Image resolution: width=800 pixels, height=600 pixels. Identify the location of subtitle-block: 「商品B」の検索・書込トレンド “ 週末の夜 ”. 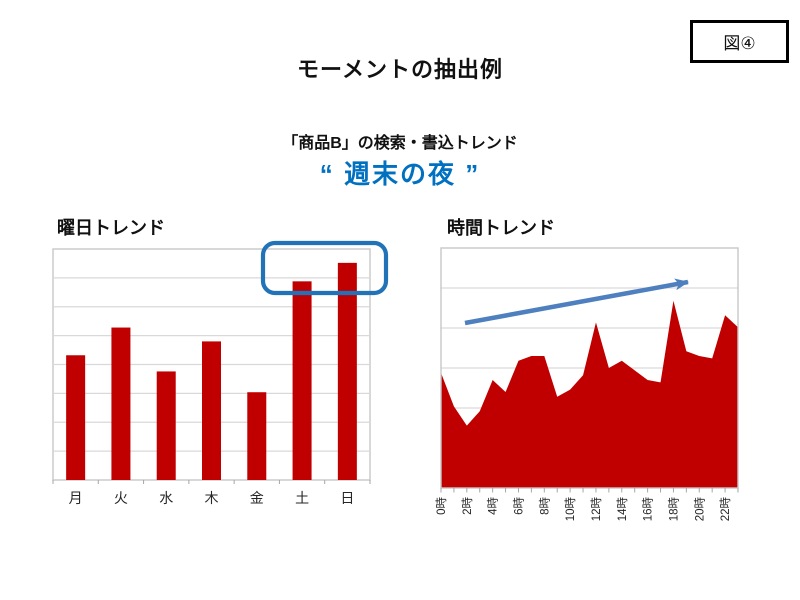
(400, 160).